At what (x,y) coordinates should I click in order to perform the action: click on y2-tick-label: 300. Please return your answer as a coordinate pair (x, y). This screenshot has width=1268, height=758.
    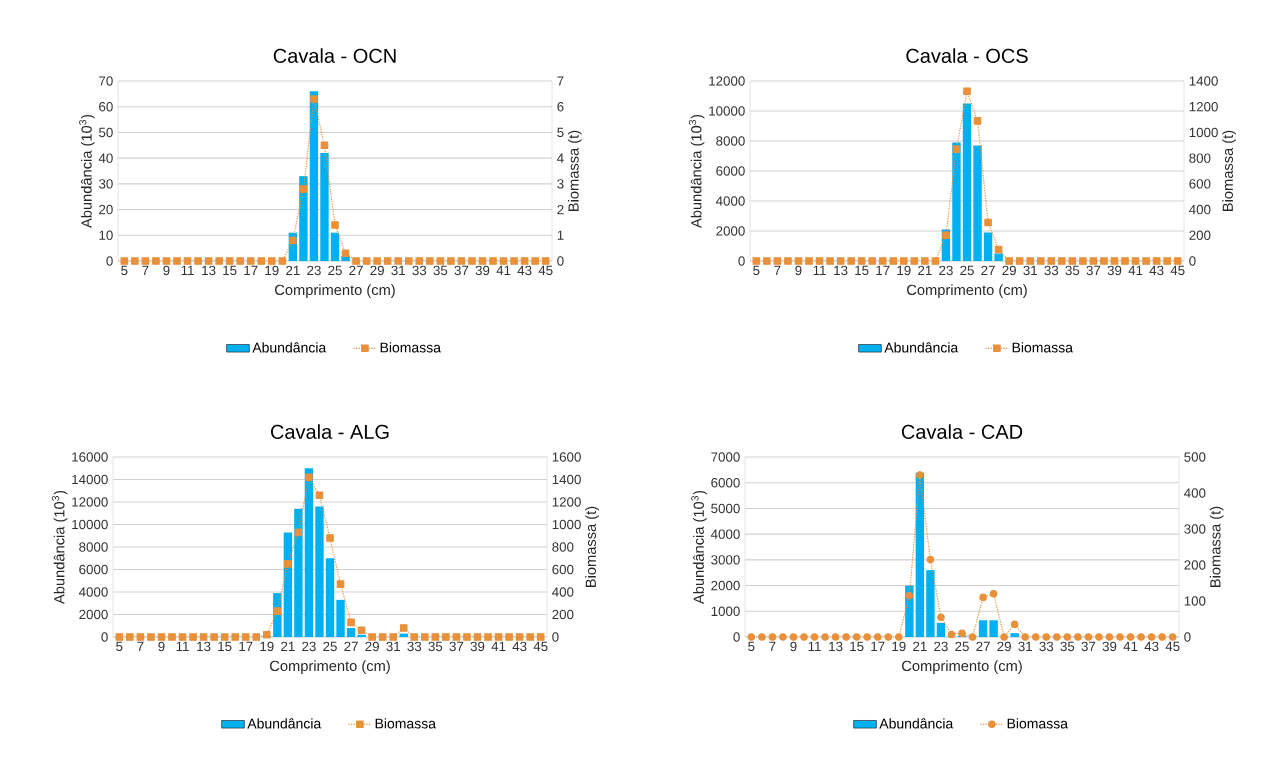
    Looking at the image, I should click on (1195, 529).